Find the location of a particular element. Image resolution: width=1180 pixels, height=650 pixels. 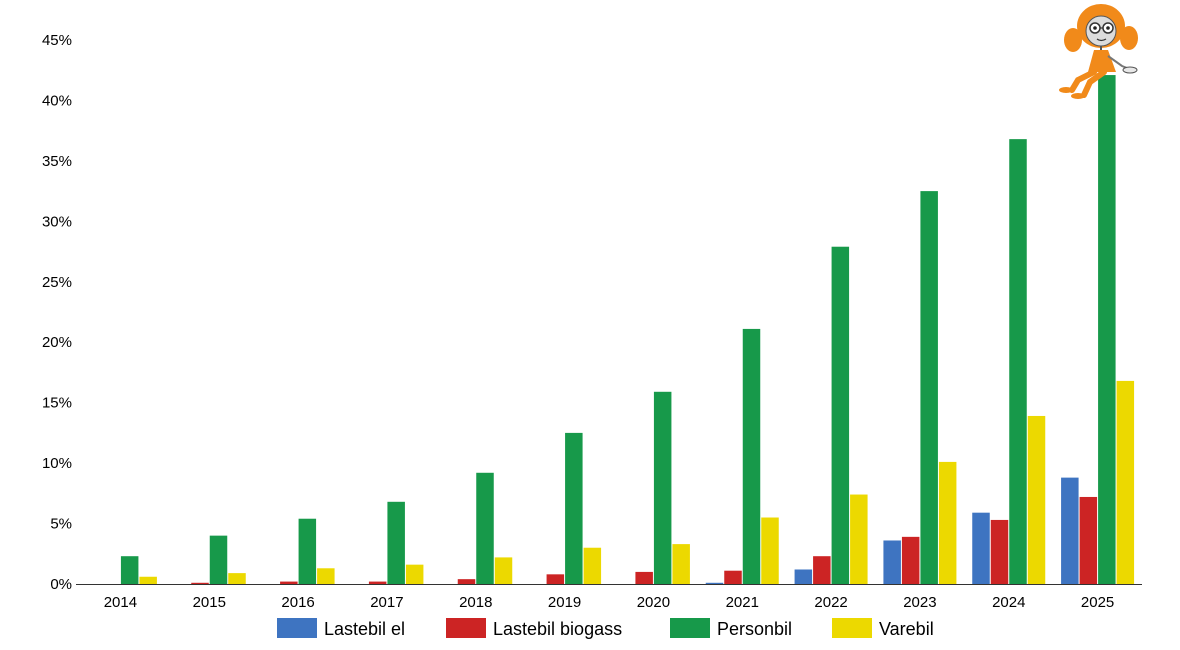

legend-item-lastebil-el: Lastebil el is located at coordinates (341, 628).